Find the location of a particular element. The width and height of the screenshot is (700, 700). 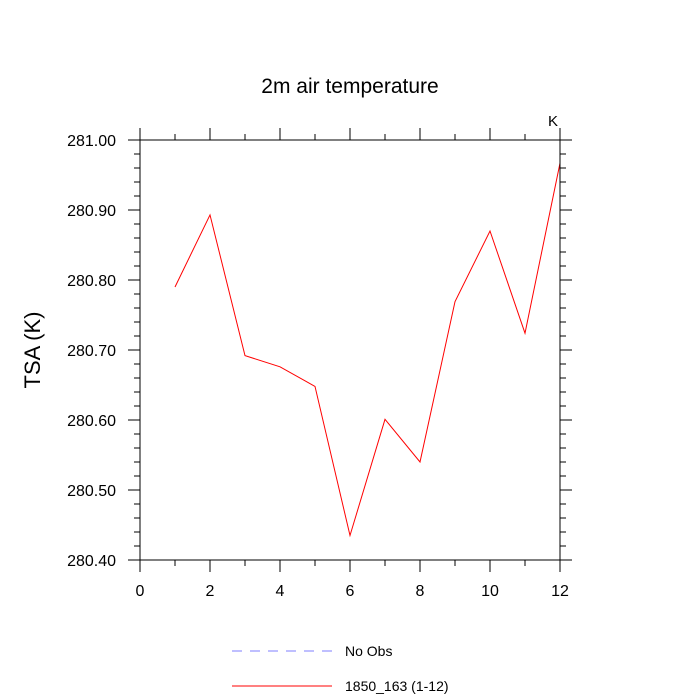

x-tick-label: 6 is located at coordinates (350, 591).